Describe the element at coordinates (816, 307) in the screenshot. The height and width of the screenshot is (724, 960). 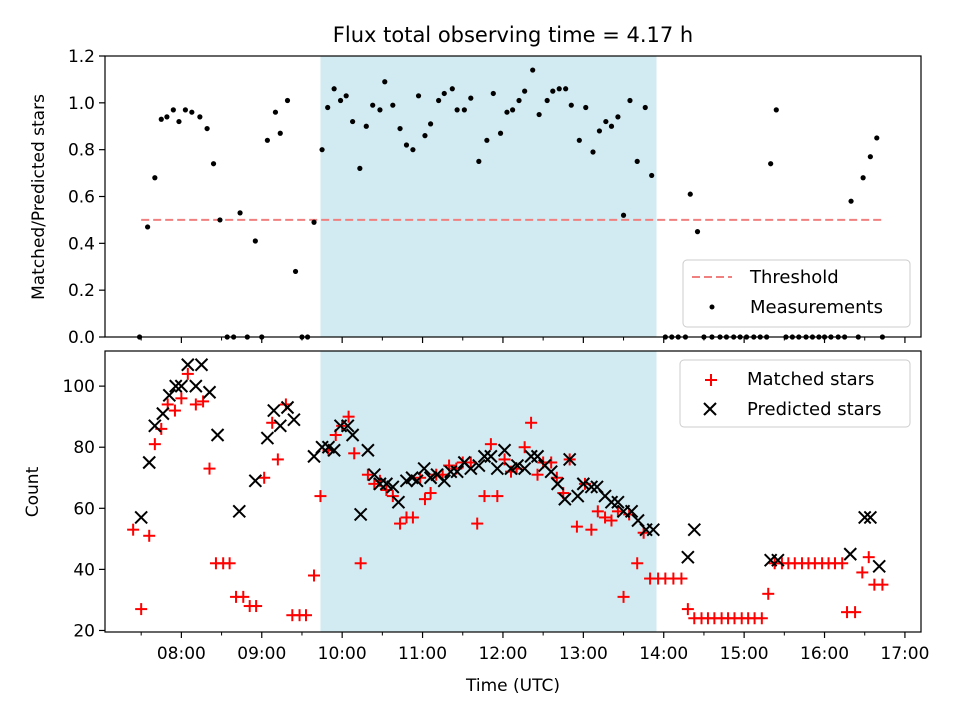
I see `measurements-legend-label: Measurements` at that location.